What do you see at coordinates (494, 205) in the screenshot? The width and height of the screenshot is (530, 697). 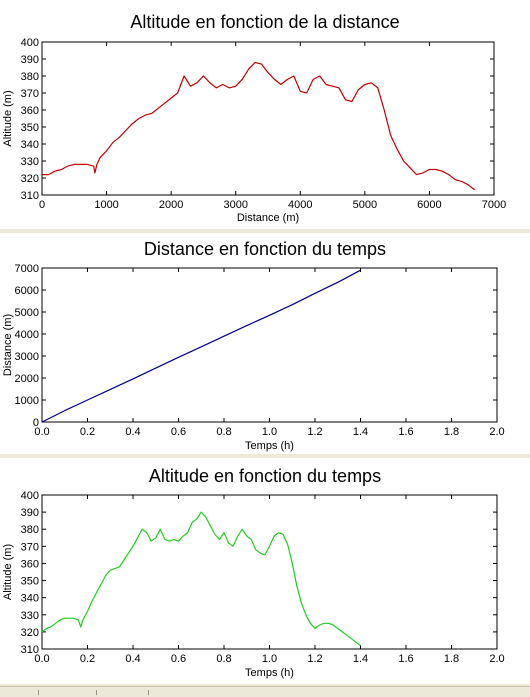 I see `x-tick-label: 7000` at bounding box center [494, 205].